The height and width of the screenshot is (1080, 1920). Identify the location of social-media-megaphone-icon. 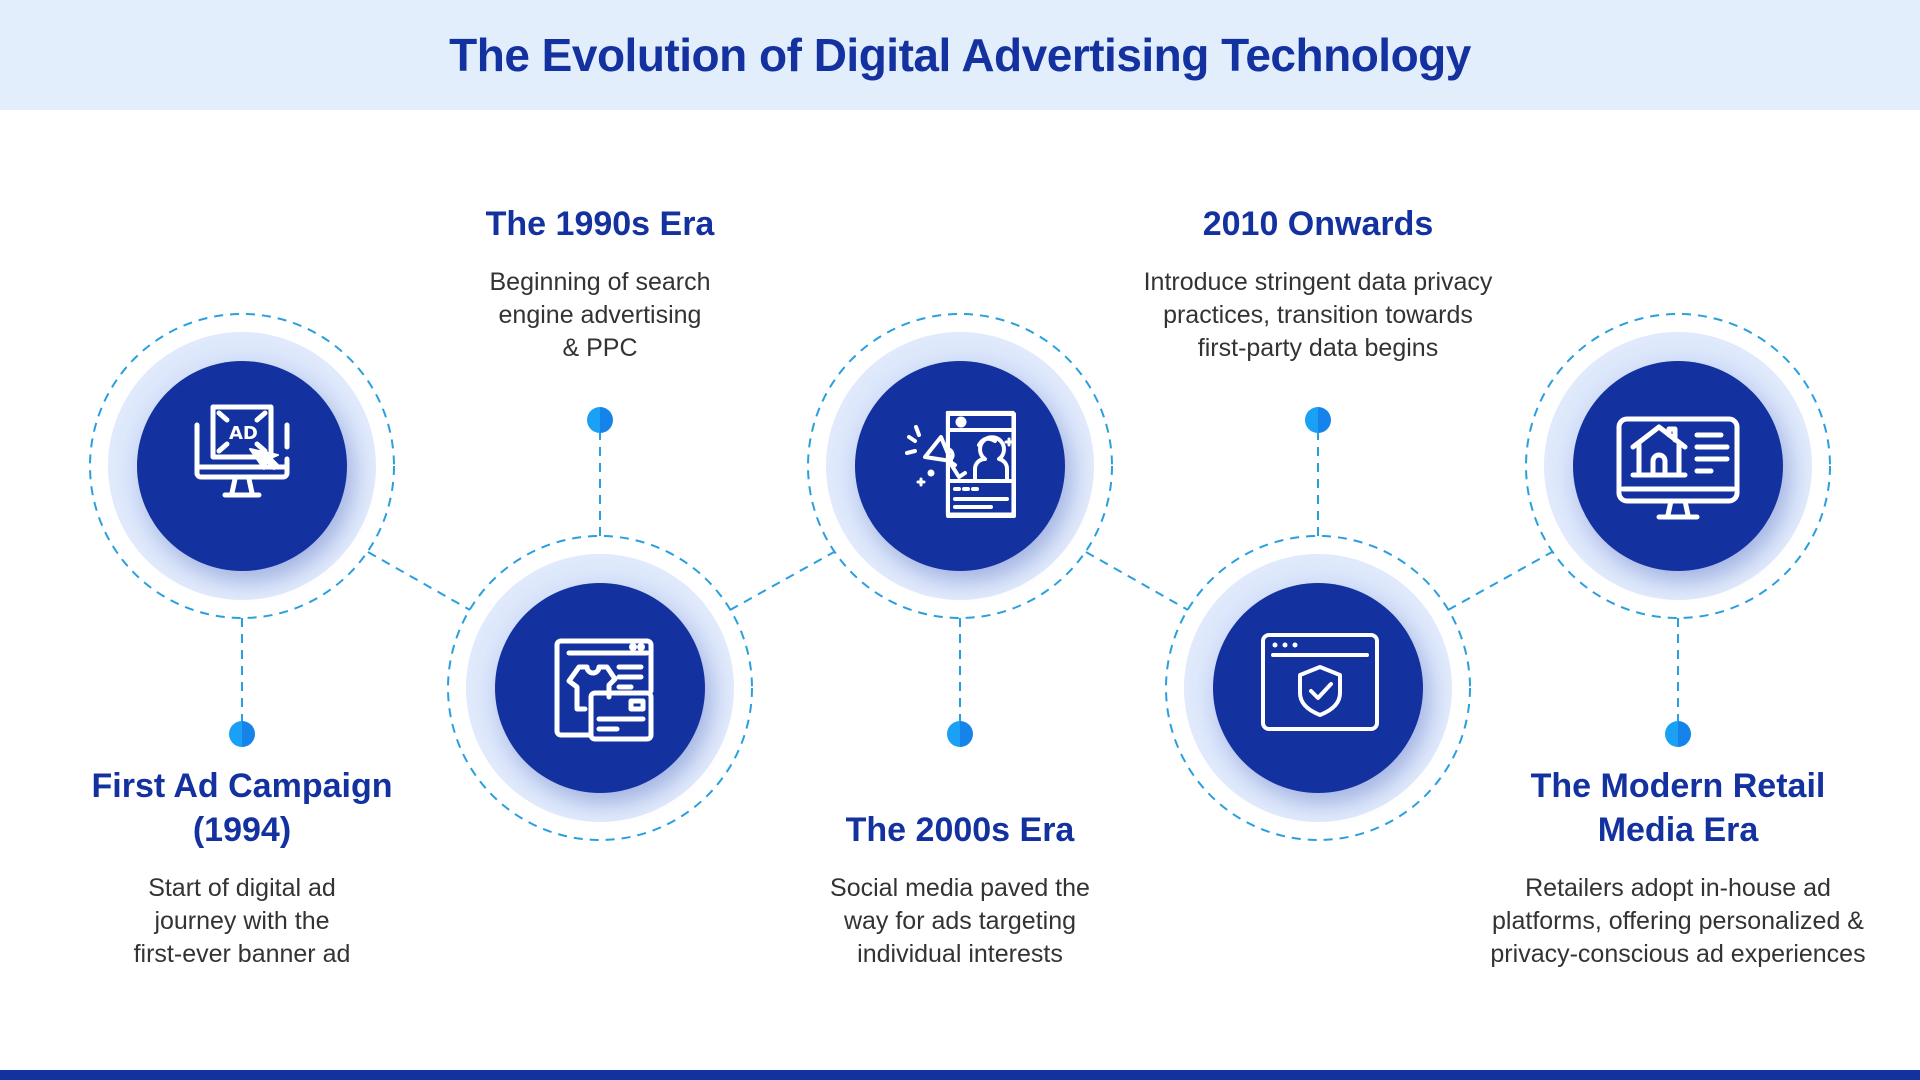
(960, 464).